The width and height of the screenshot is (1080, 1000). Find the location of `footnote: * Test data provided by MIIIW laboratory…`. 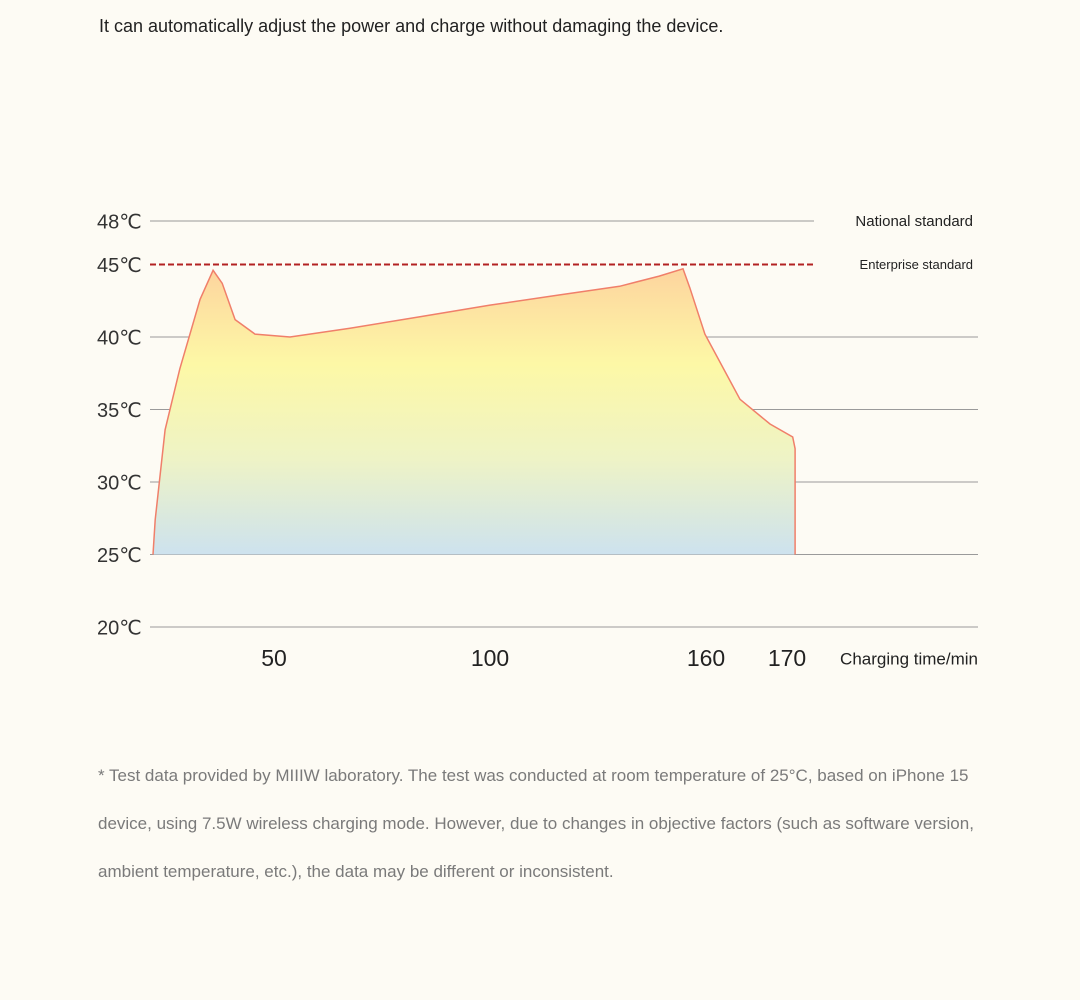

footnote: * Test data provided by MIIIW laboratory… is located at coordinates (536, 823).